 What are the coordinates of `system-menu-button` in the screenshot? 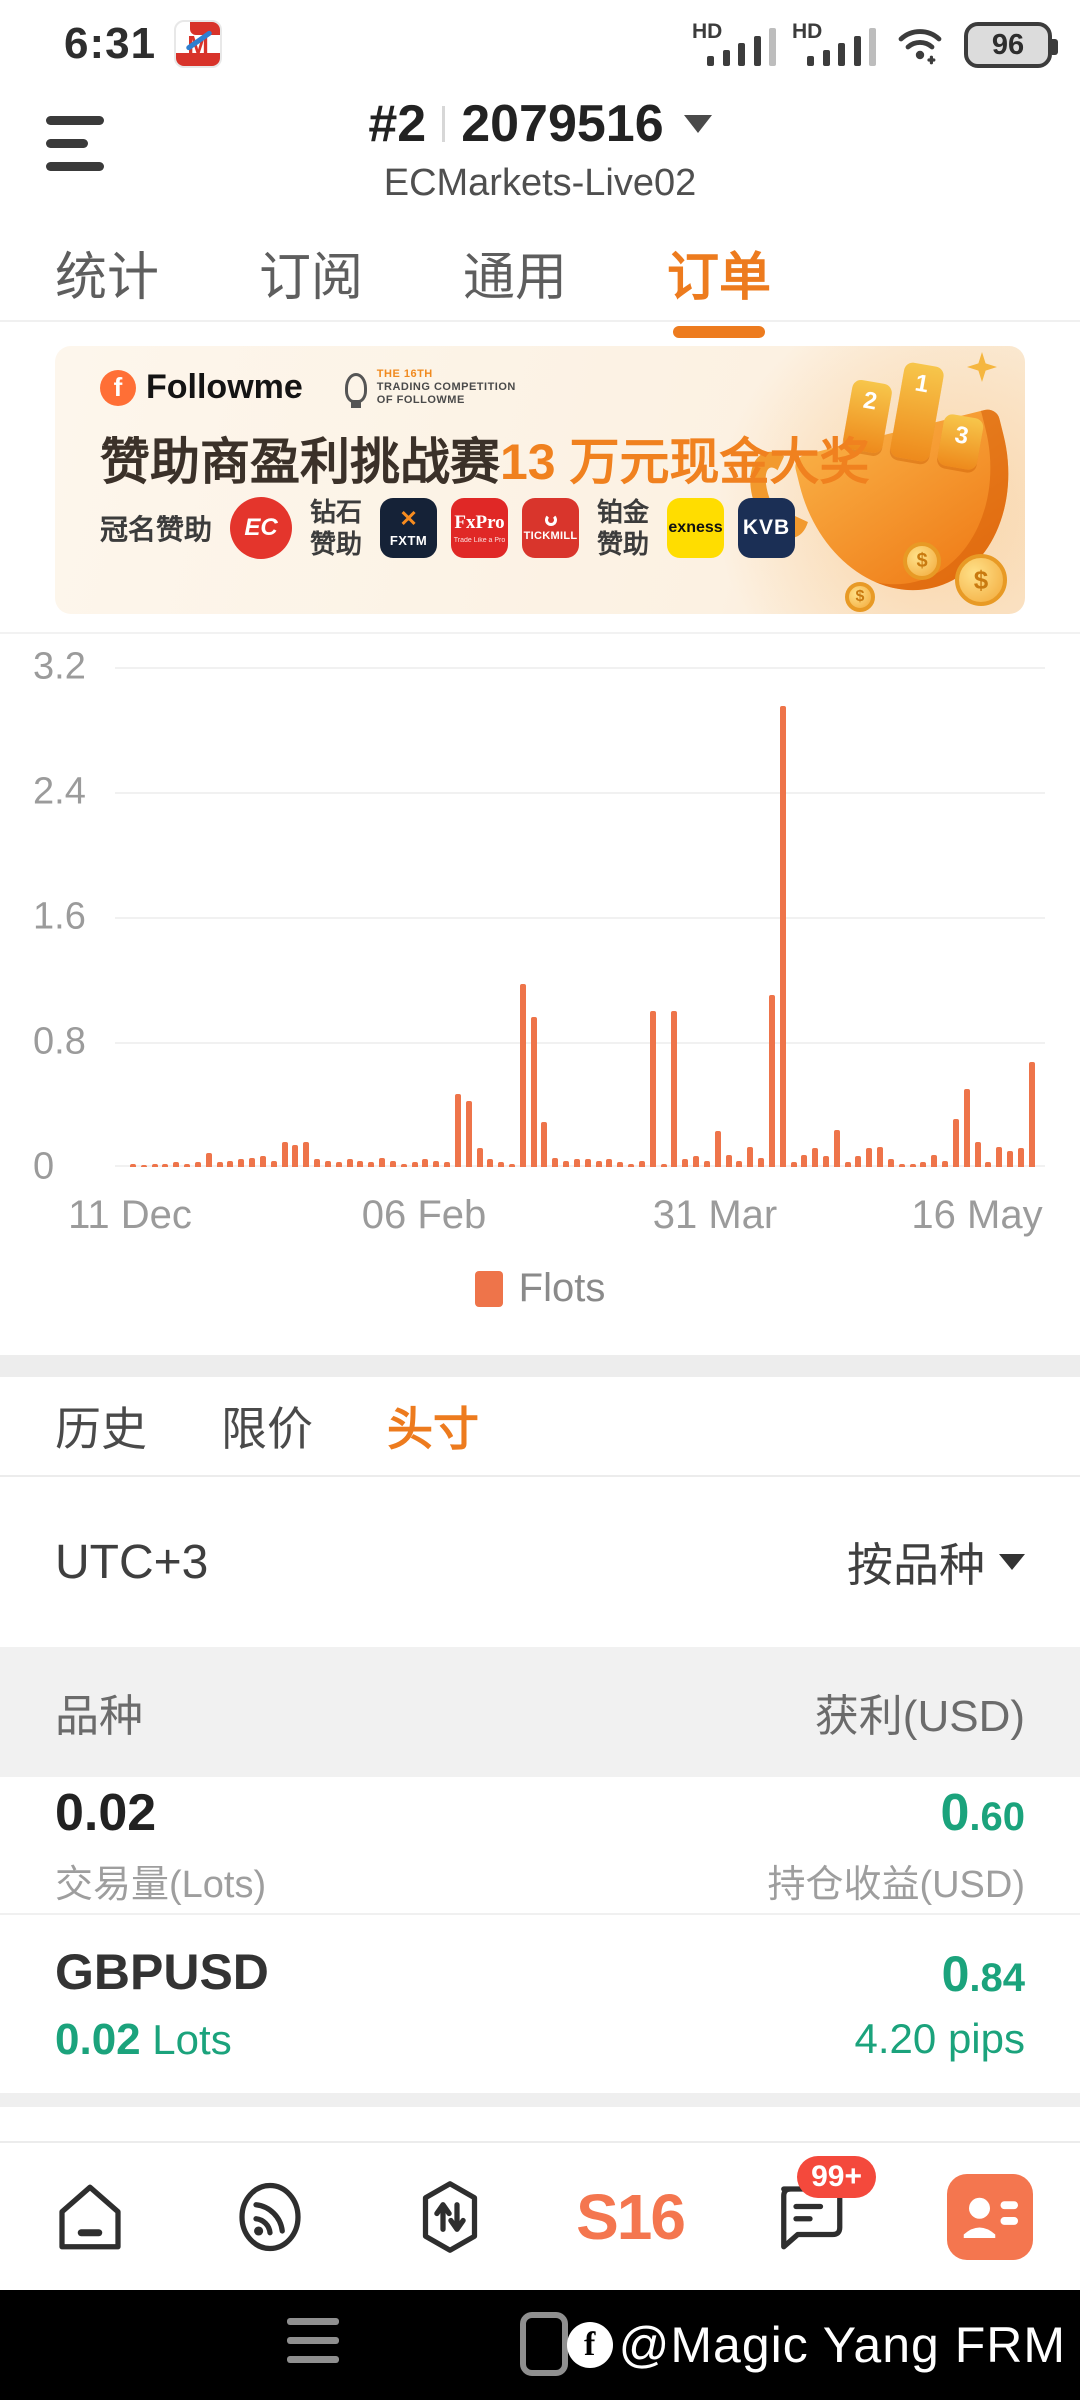 It's located at (313, 2346).